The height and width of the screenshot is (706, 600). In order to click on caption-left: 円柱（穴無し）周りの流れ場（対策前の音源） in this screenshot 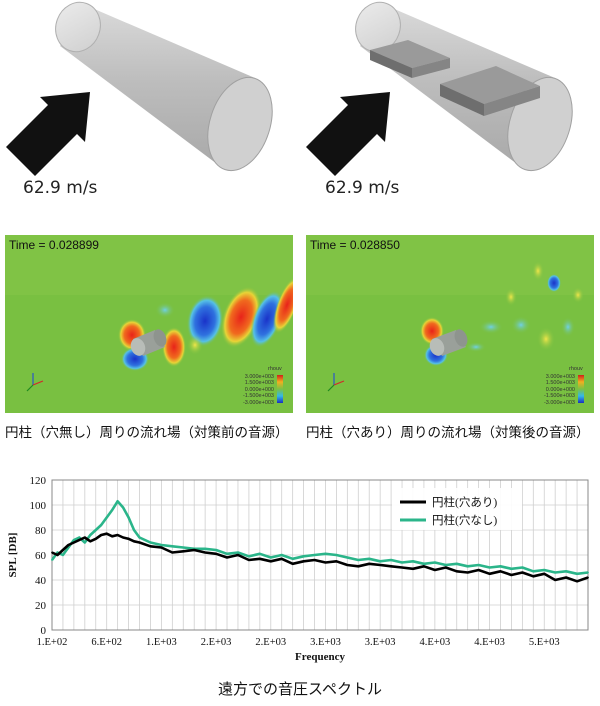, I will do `click(147, 433)`.